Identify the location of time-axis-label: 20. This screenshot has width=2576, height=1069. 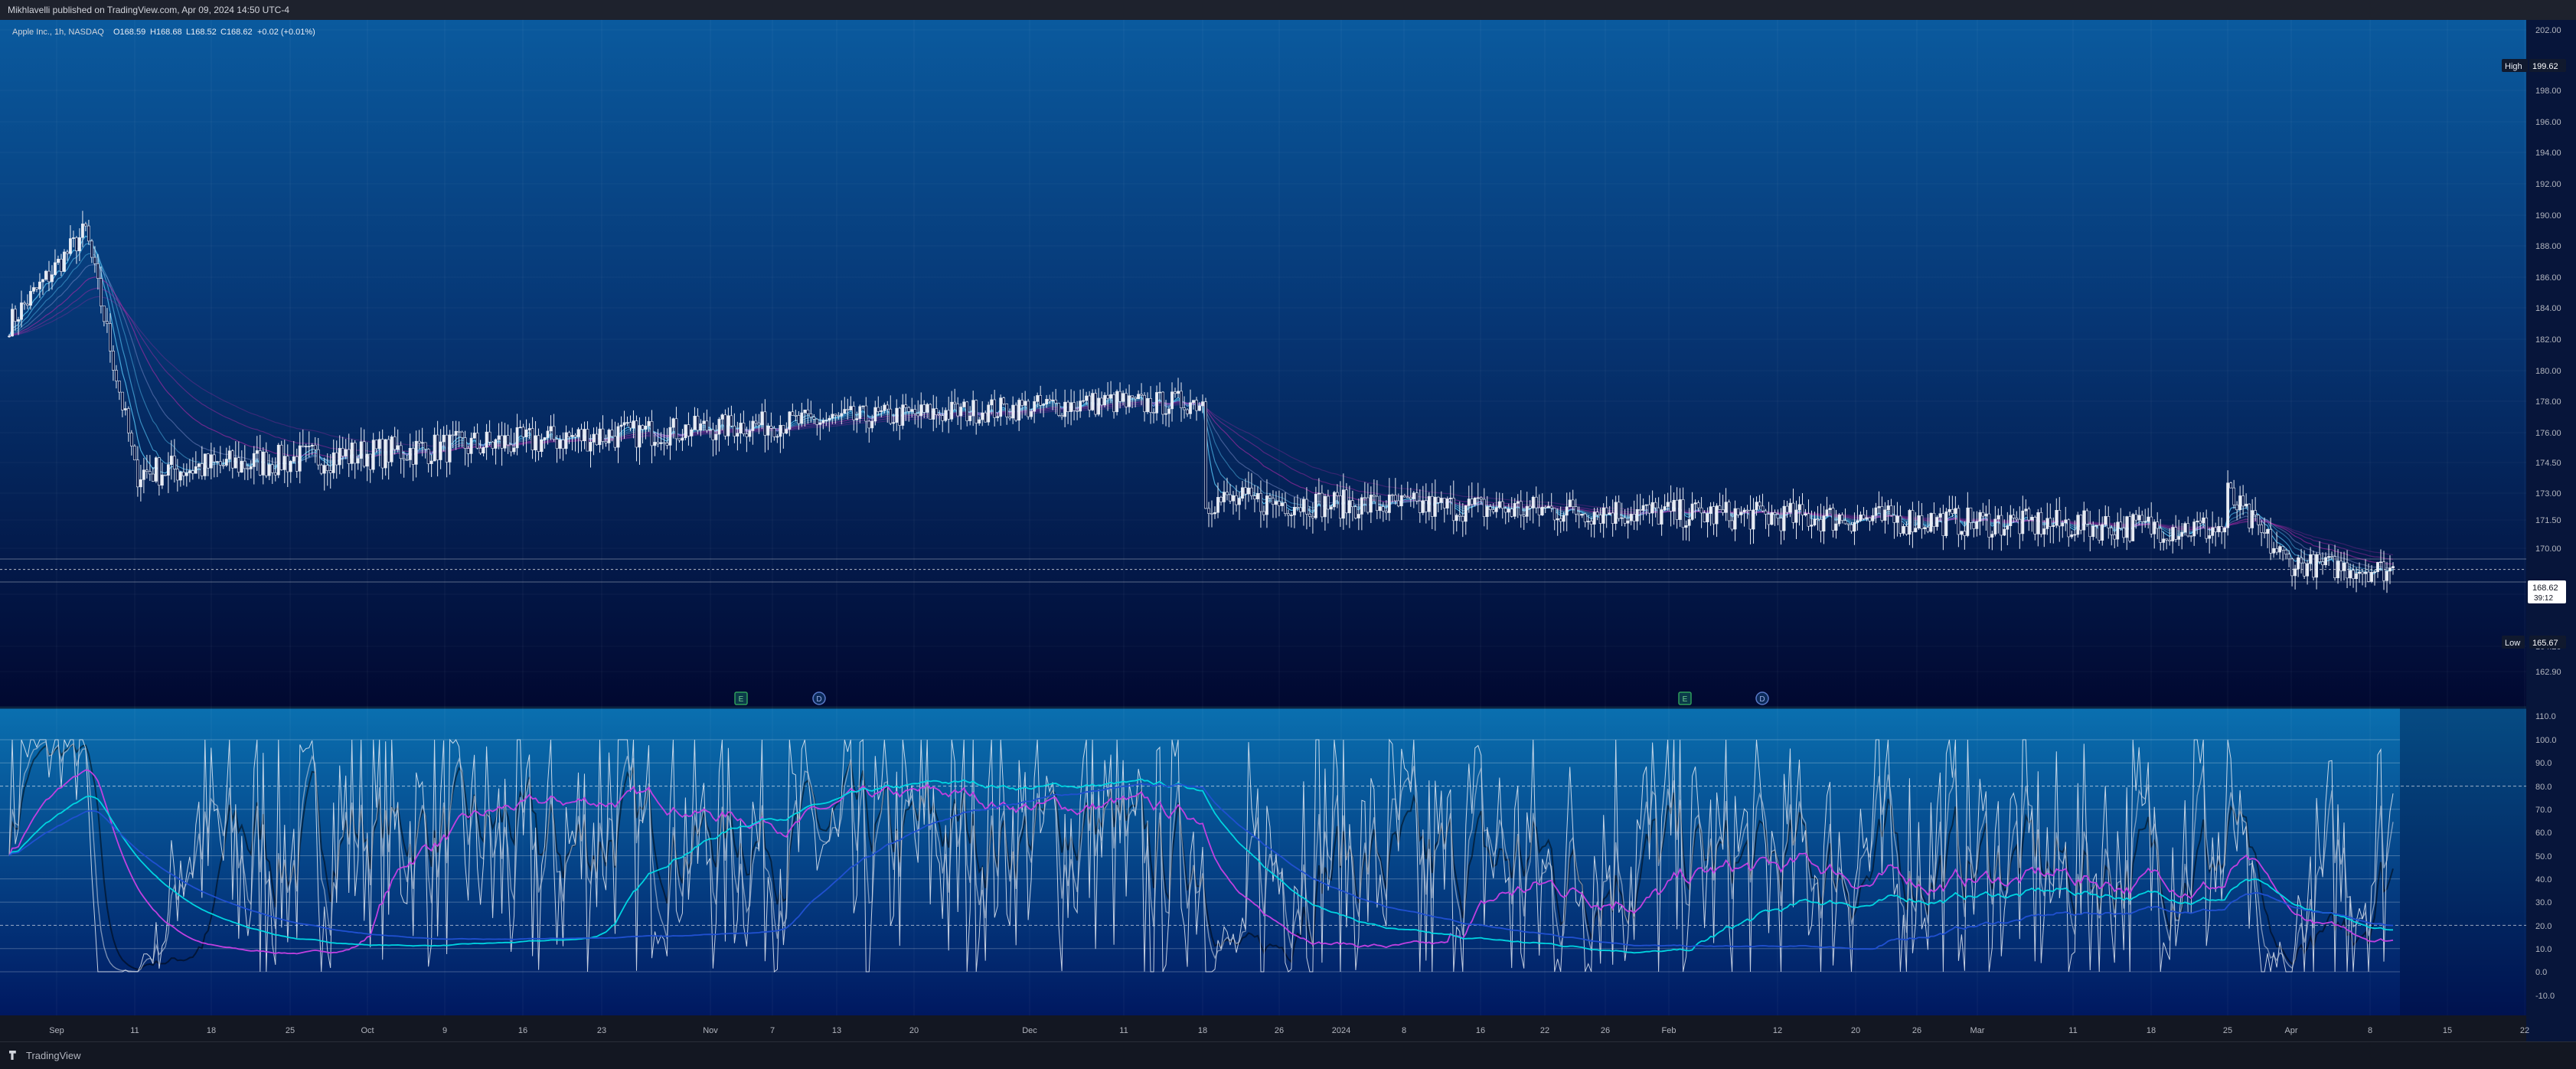
(914, 1030).